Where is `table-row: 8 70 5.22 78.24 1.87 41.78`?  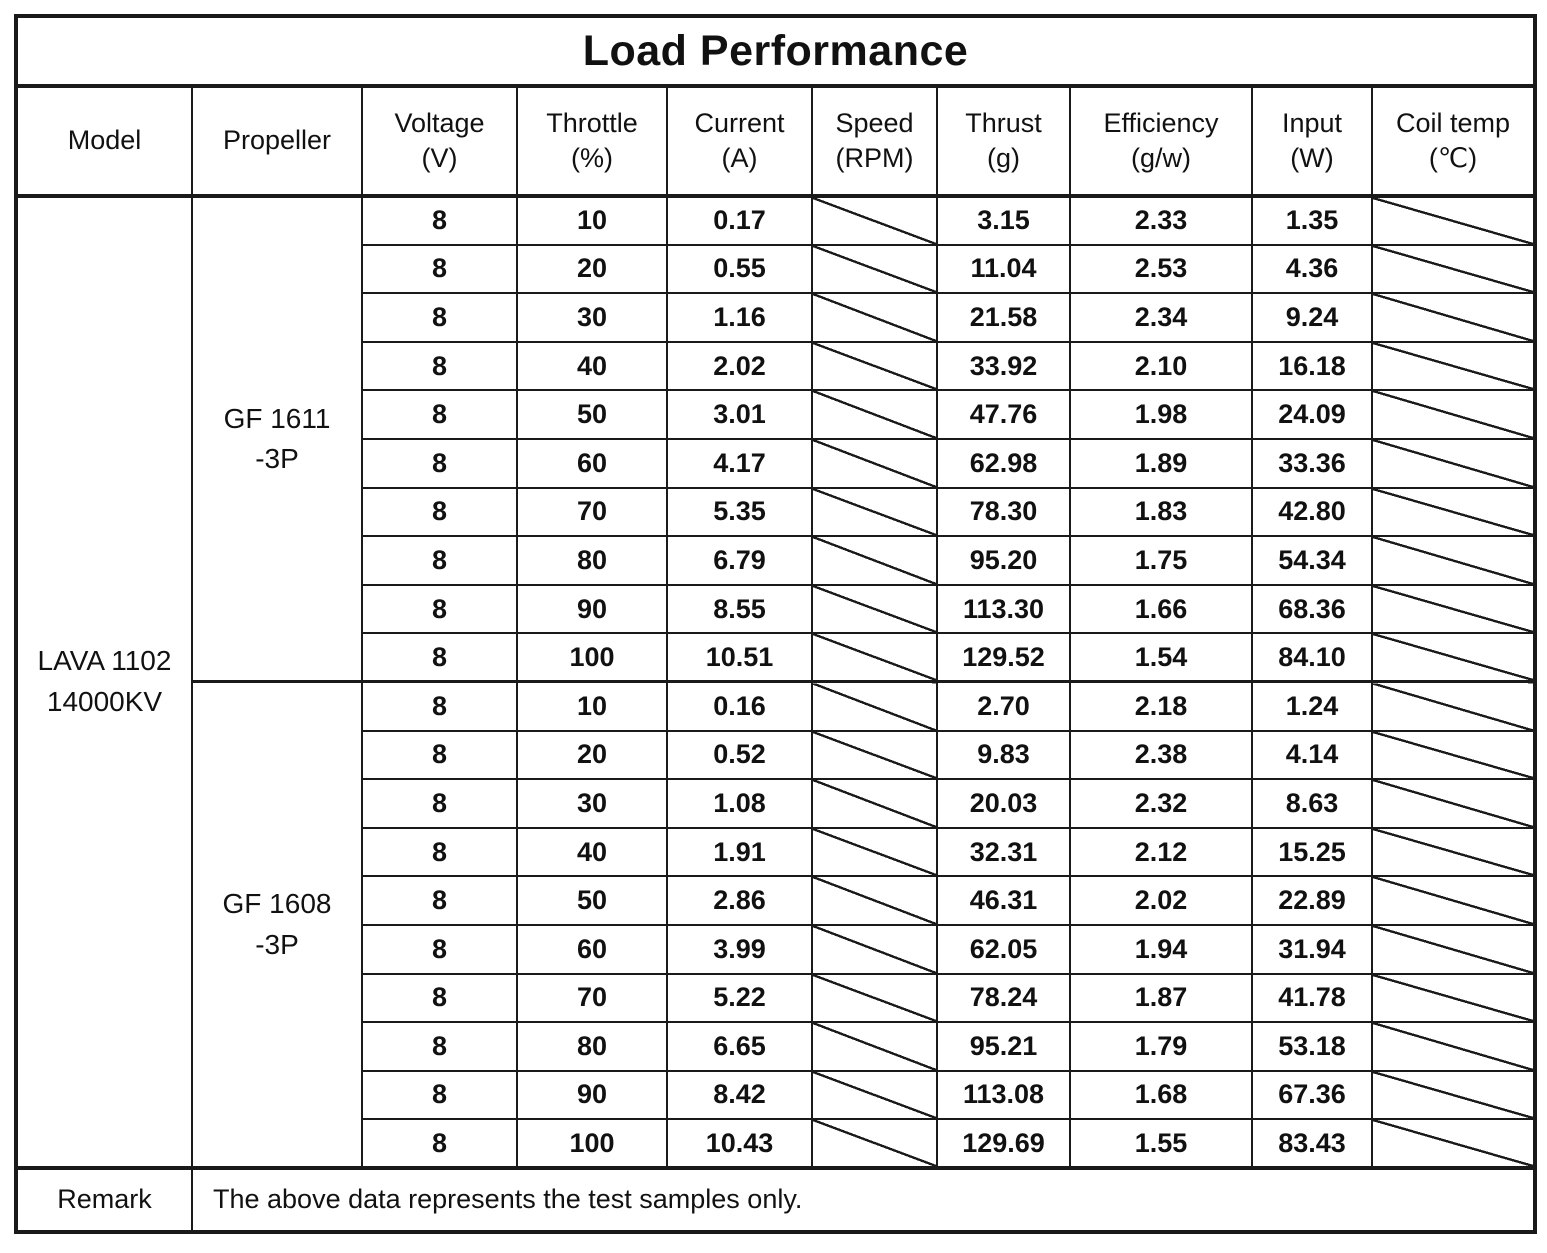
table-row: 8 70 5.22 78.24 1.87 41.78 is located at coordinates (776, 998).